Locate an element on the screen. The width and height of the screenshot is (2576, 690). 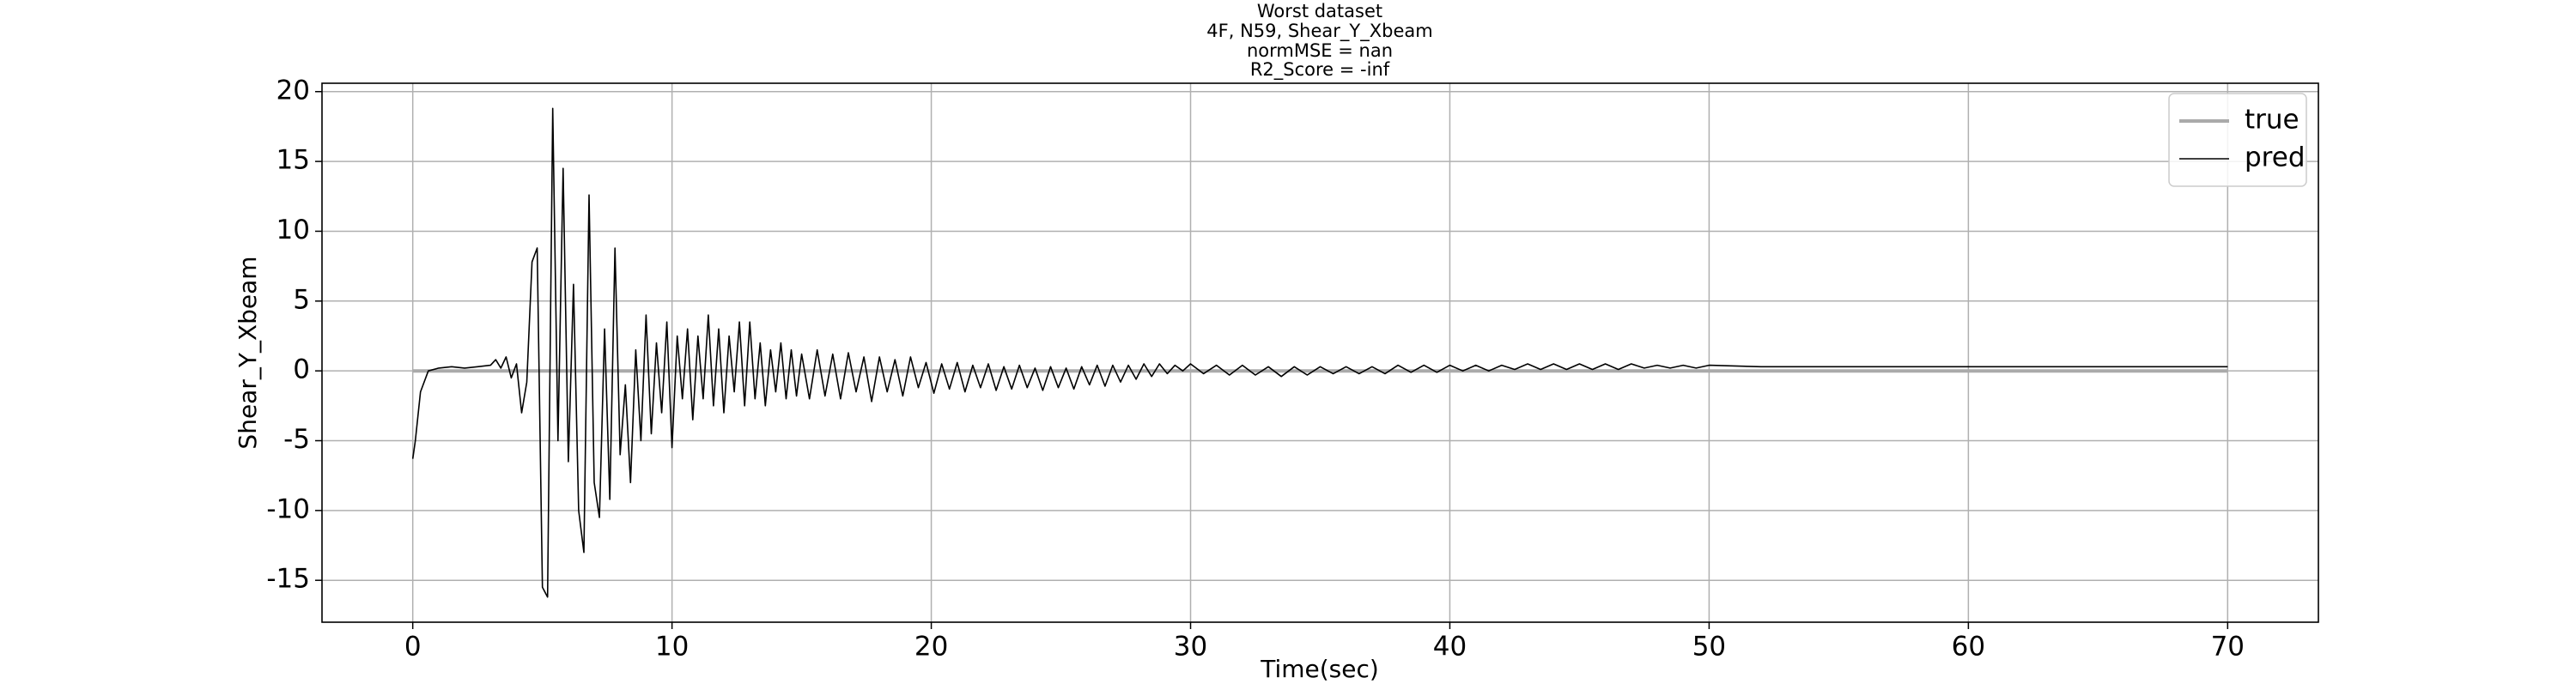
y-axis-label: Shear_Y_Xbeam is located at coordinates (248, 352).